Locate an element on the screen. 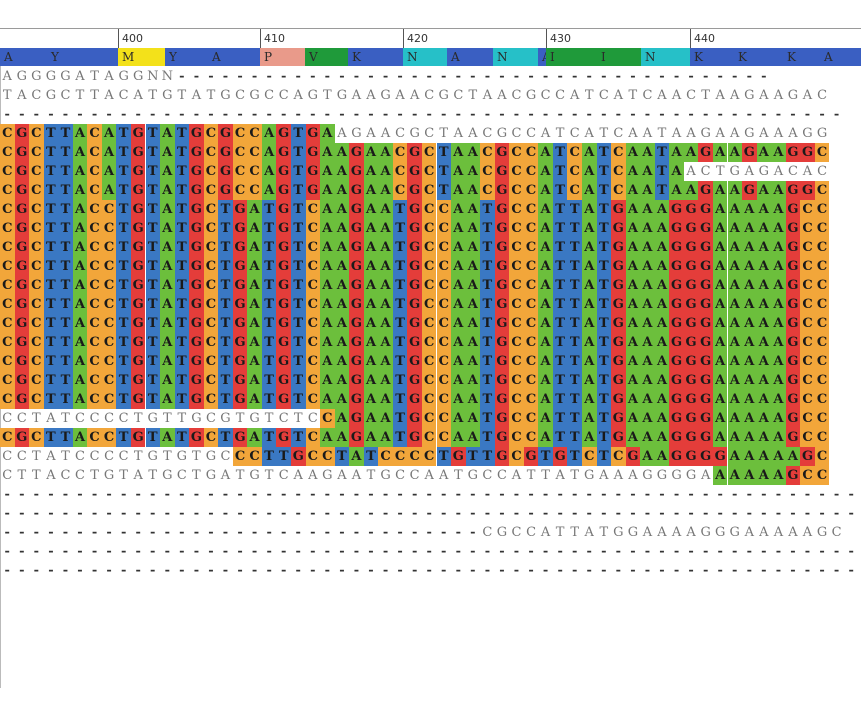 The image size is (861, 706). consensus-cell: A is located at coordinates (234, 57).